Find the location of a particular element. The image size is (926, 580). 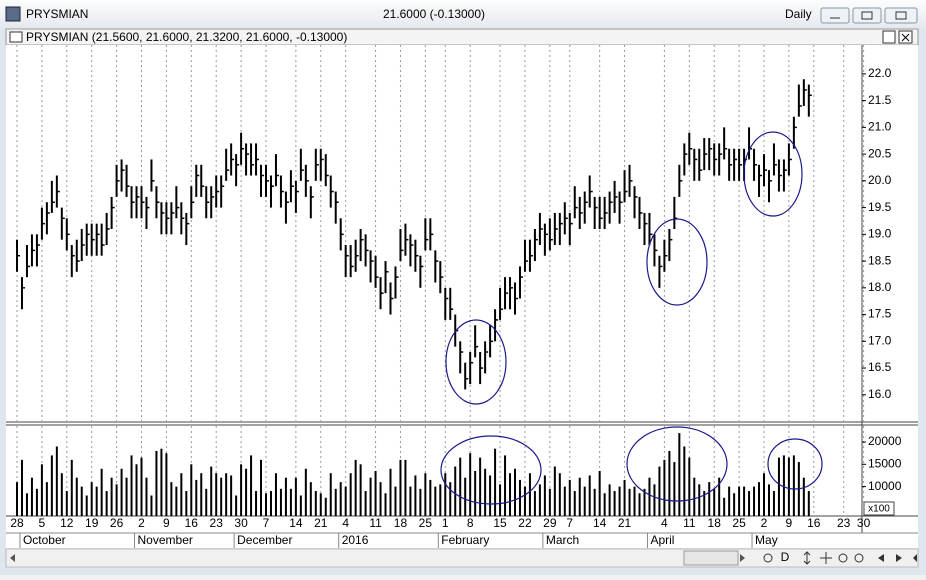

y-tick-label: 22.0 is located at coordinates (880, 73).